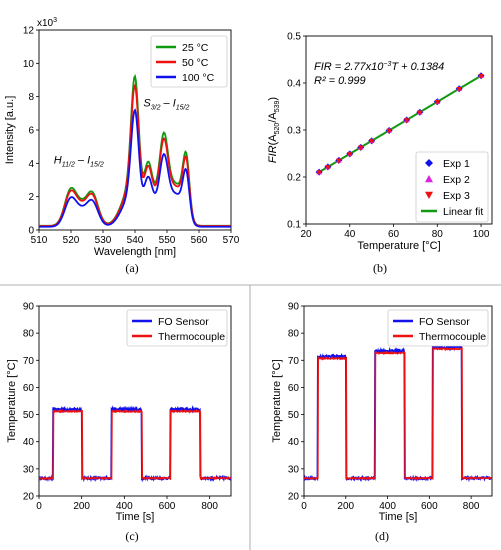 The image size is (501, 550). I want to click on x-tick-label: 540, so click(135, 240).